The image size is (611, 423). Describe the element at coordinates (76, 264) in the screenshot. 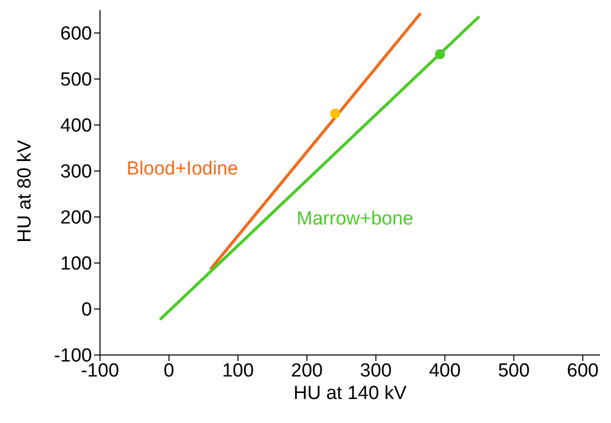

I see `y-tick-label: 100` at that location.